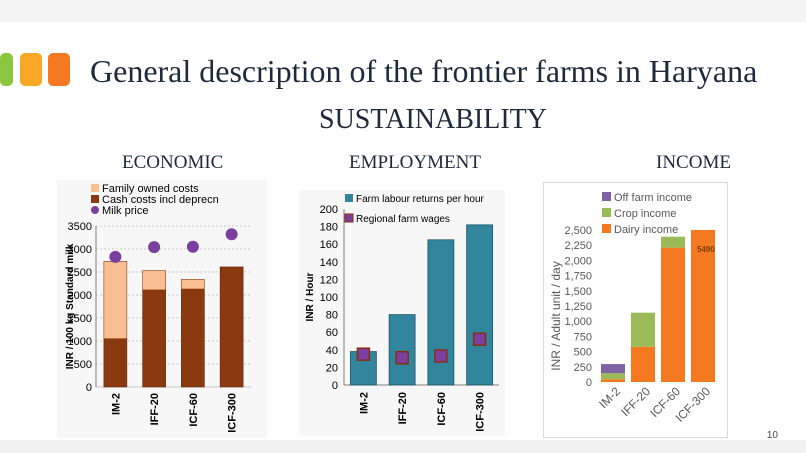 The image size is (806, 453). What do you see at coordinates (95, 199) in the screenshot?
I see `legend-swatch-cash-costs-incl-deprecn` at bounding box center [95, 199].